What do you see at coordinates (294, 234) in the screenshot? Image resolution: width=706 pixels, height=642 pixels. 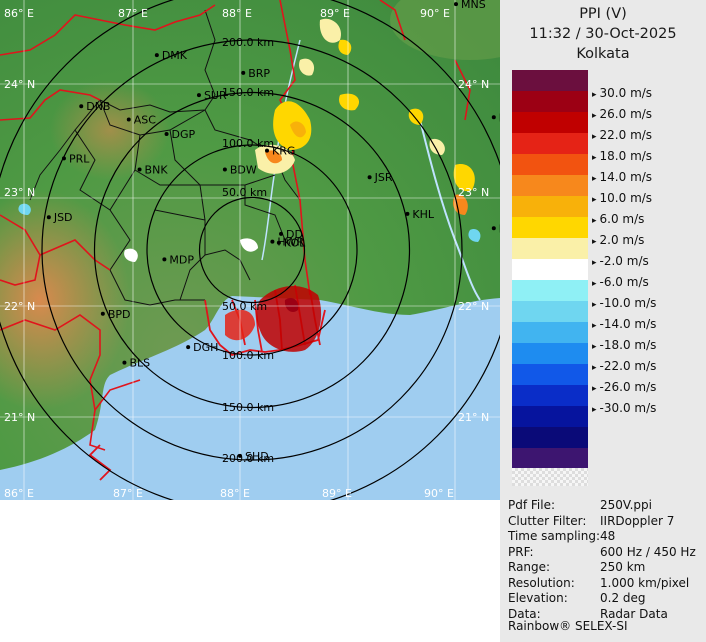 I see `city-label: DD` at bounding box center [294, 234].